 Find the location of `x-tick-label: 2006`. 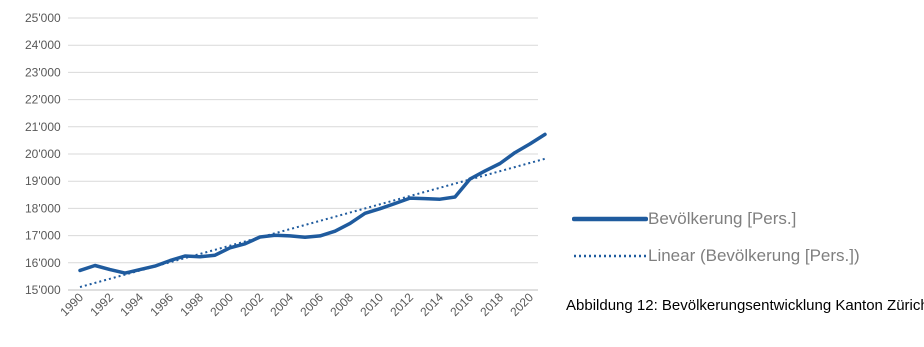

x-tick-label: 2006 is located at coordinates (311, 304).